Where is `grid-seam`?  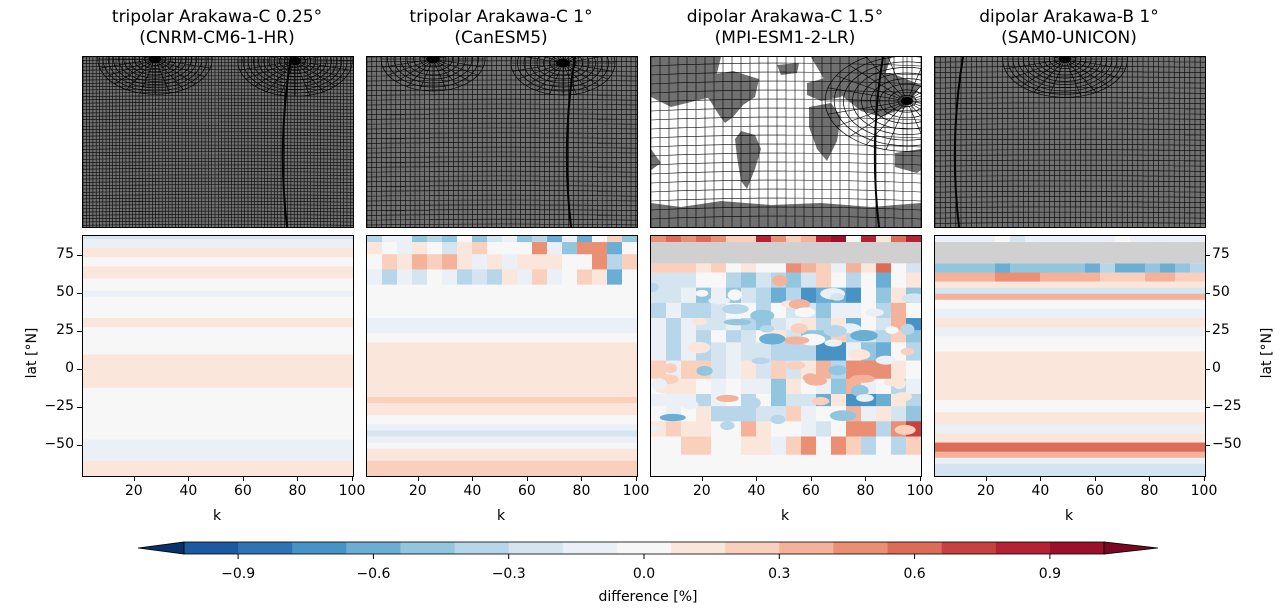 grid-seam is located at coordinates (878, 142).